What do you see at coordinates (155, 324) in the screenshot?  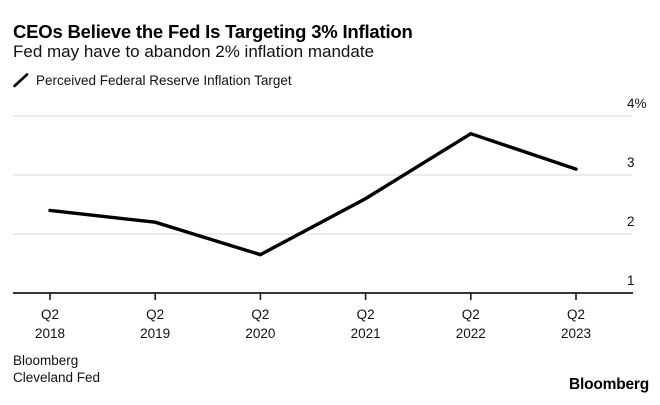 I see `x-tick-label: Q2 2019` at bounding box center [155, 324].